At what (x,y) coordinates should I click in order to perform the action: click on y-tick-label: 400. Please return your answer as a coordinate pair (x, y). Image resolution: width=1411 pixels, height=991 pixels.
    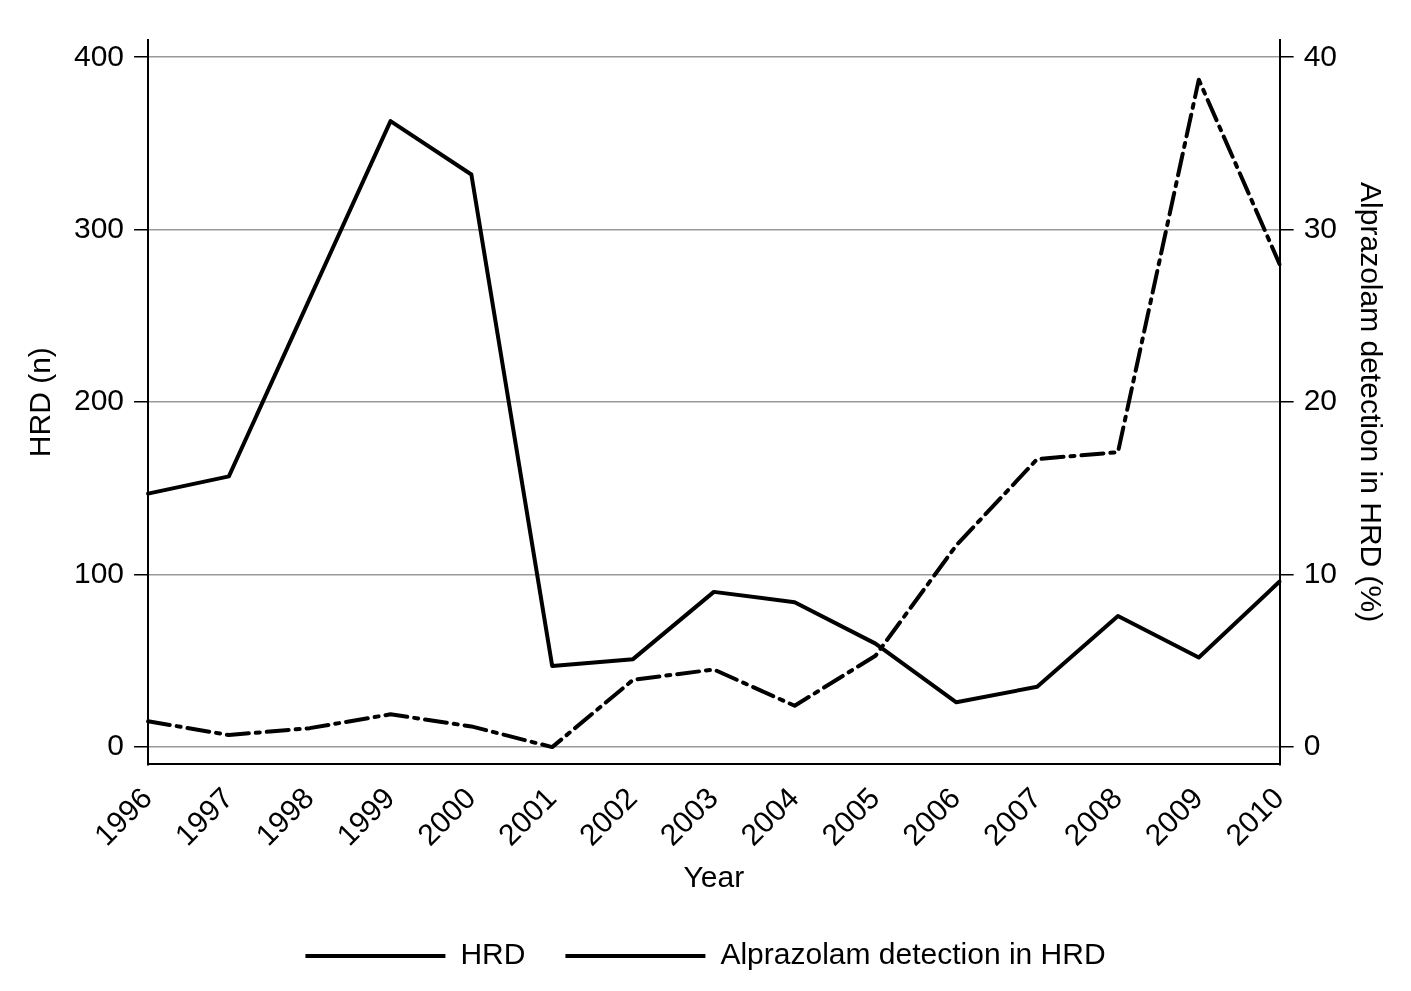
    Looking at the image, I should click on (99, 55).